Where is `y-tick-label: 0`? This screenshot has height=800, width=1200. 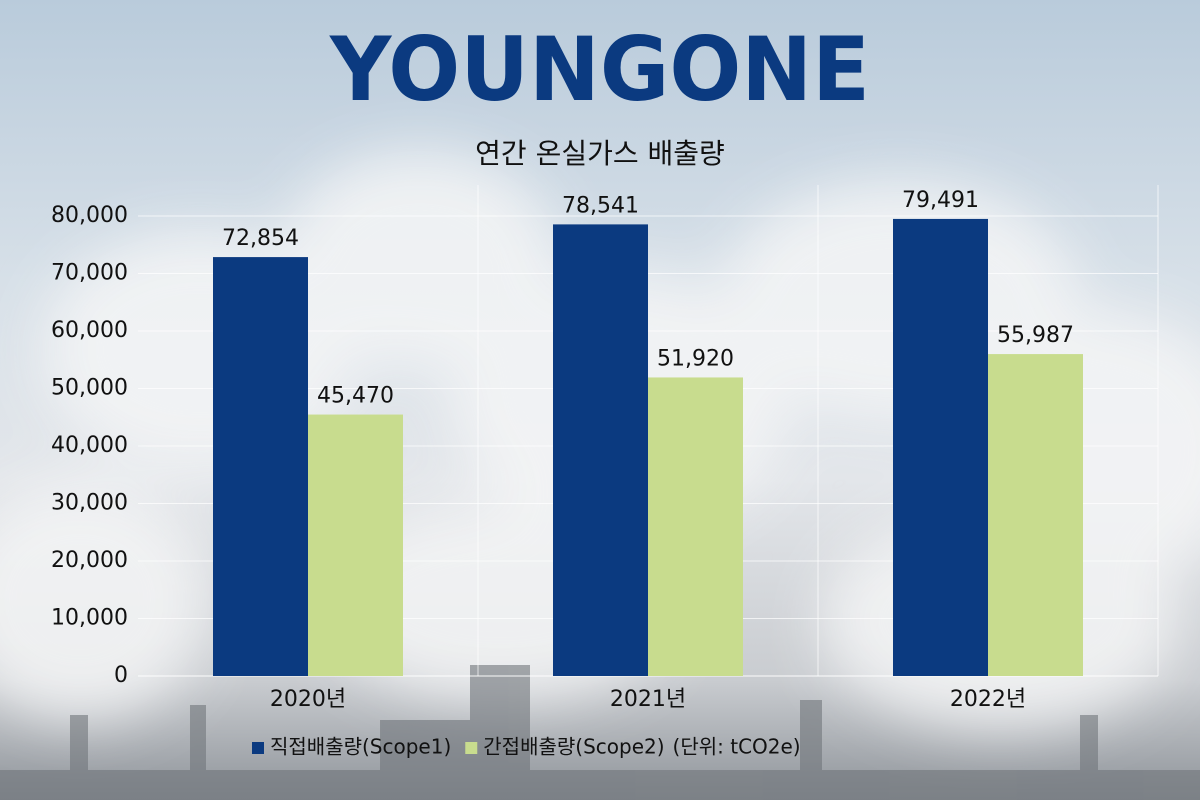
y-tick-label: 0 is located at coordinates (121, 675).